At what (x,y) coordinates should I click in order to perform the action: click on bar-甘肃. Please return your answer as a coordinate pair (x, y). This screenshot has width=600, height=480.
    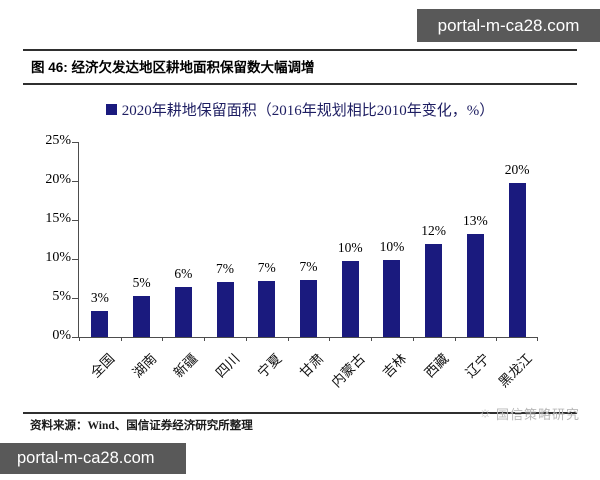
    Looking at the image, I should click on (308, 308).